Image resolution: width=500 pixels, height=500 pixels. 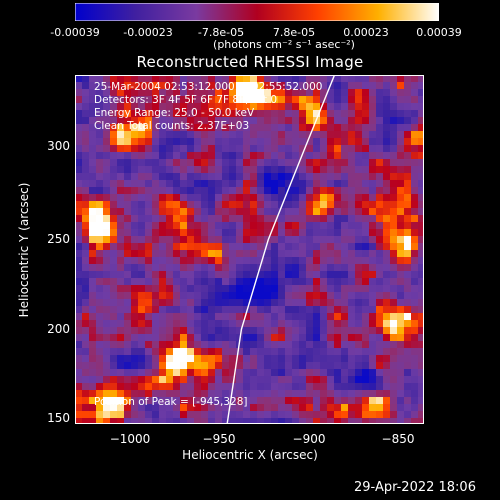 What do you see at coordinates (24, 250) in the screenshot?
I see `y-axis-label: Heliocentric Y (arcsec)` at bounding box center [24, 250].